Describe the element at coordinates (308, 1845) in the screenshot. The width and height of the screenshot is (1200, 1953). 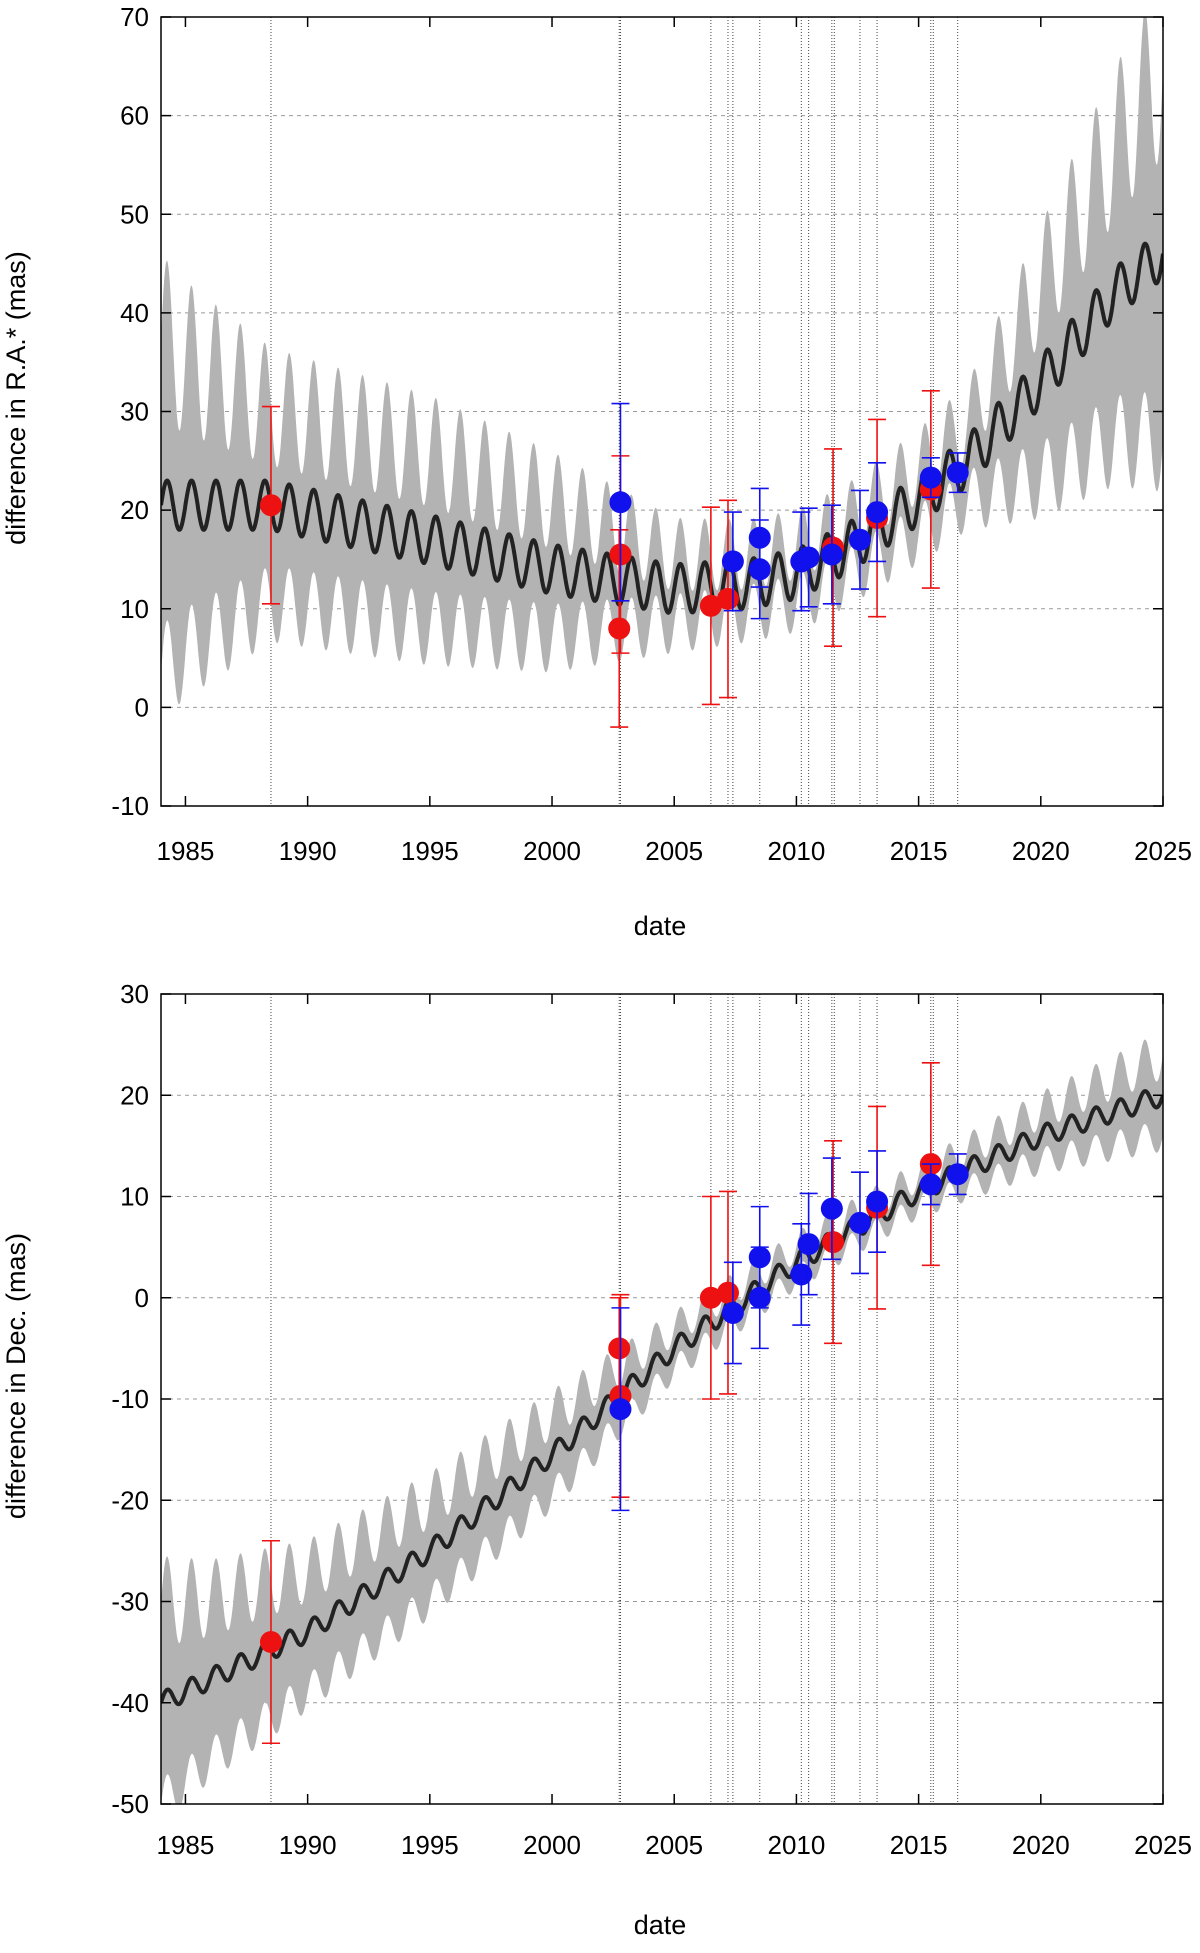
I see `dec-x-tick-label: 1990` at that location.